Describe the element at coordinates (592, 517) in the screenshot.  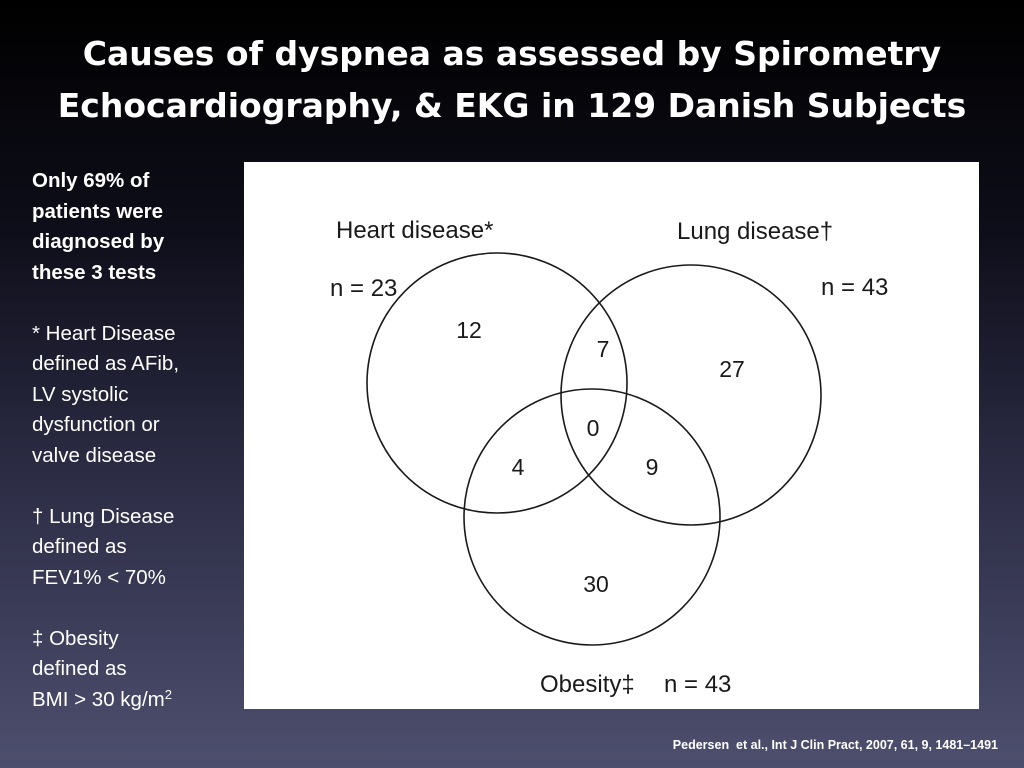
I see `obesity-circle` at that location.